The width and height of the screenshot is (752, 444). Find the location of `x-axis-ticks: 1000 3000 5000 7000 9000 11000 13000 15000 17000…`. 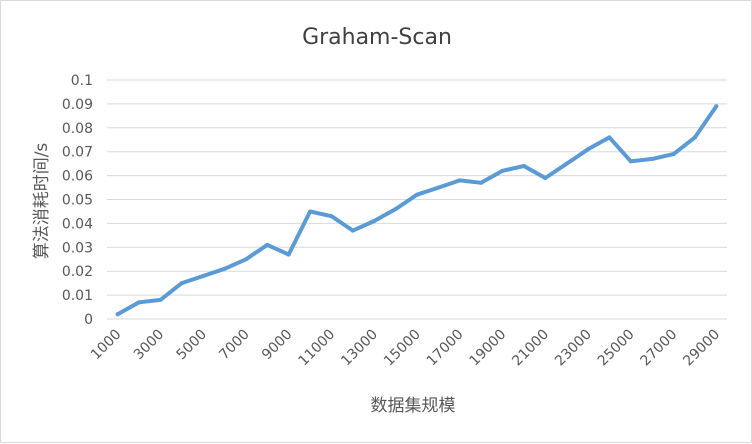

x-axis-ticks: 1000 3000 5000 7000 9000 11000 13000 15000 17000… is located at coordinates (405, 348).